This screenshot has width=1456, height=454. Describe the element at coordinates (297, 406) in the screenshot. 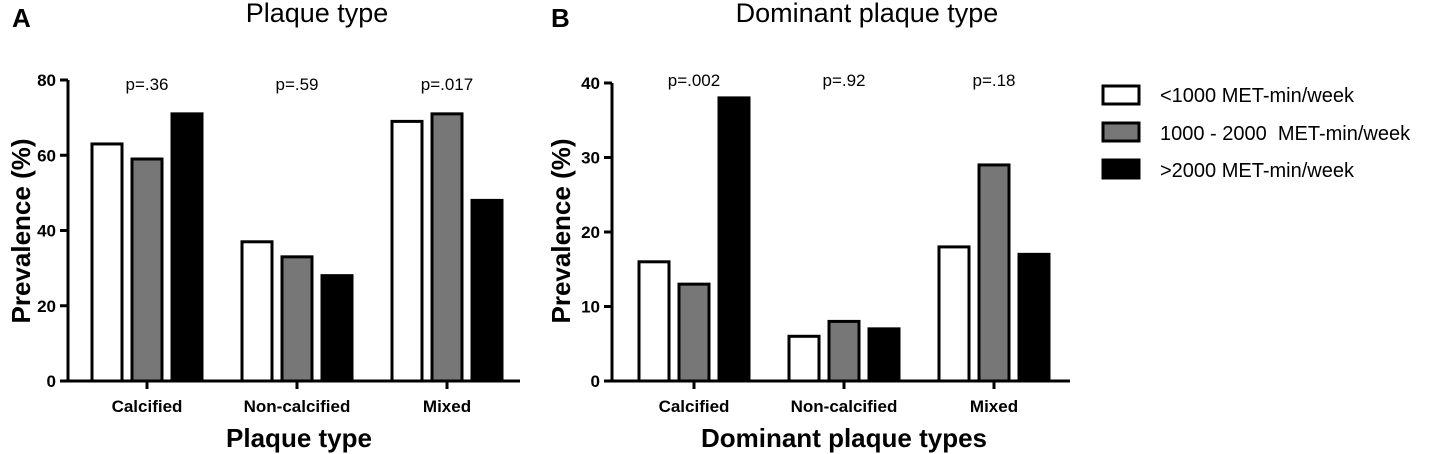

I see `panel-a-category-label: Non-calcified` at that location.